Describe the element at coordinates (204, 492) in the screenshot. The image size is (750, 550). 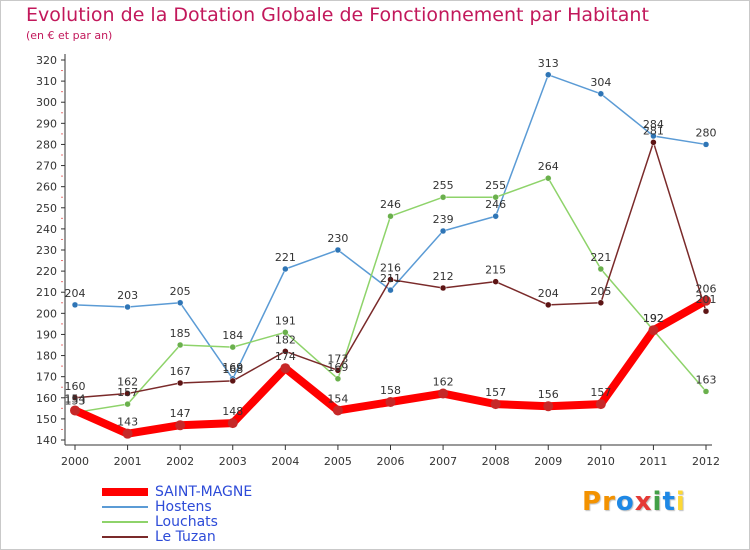
I see `legend-label: SAINT-MAGNE` at that location.